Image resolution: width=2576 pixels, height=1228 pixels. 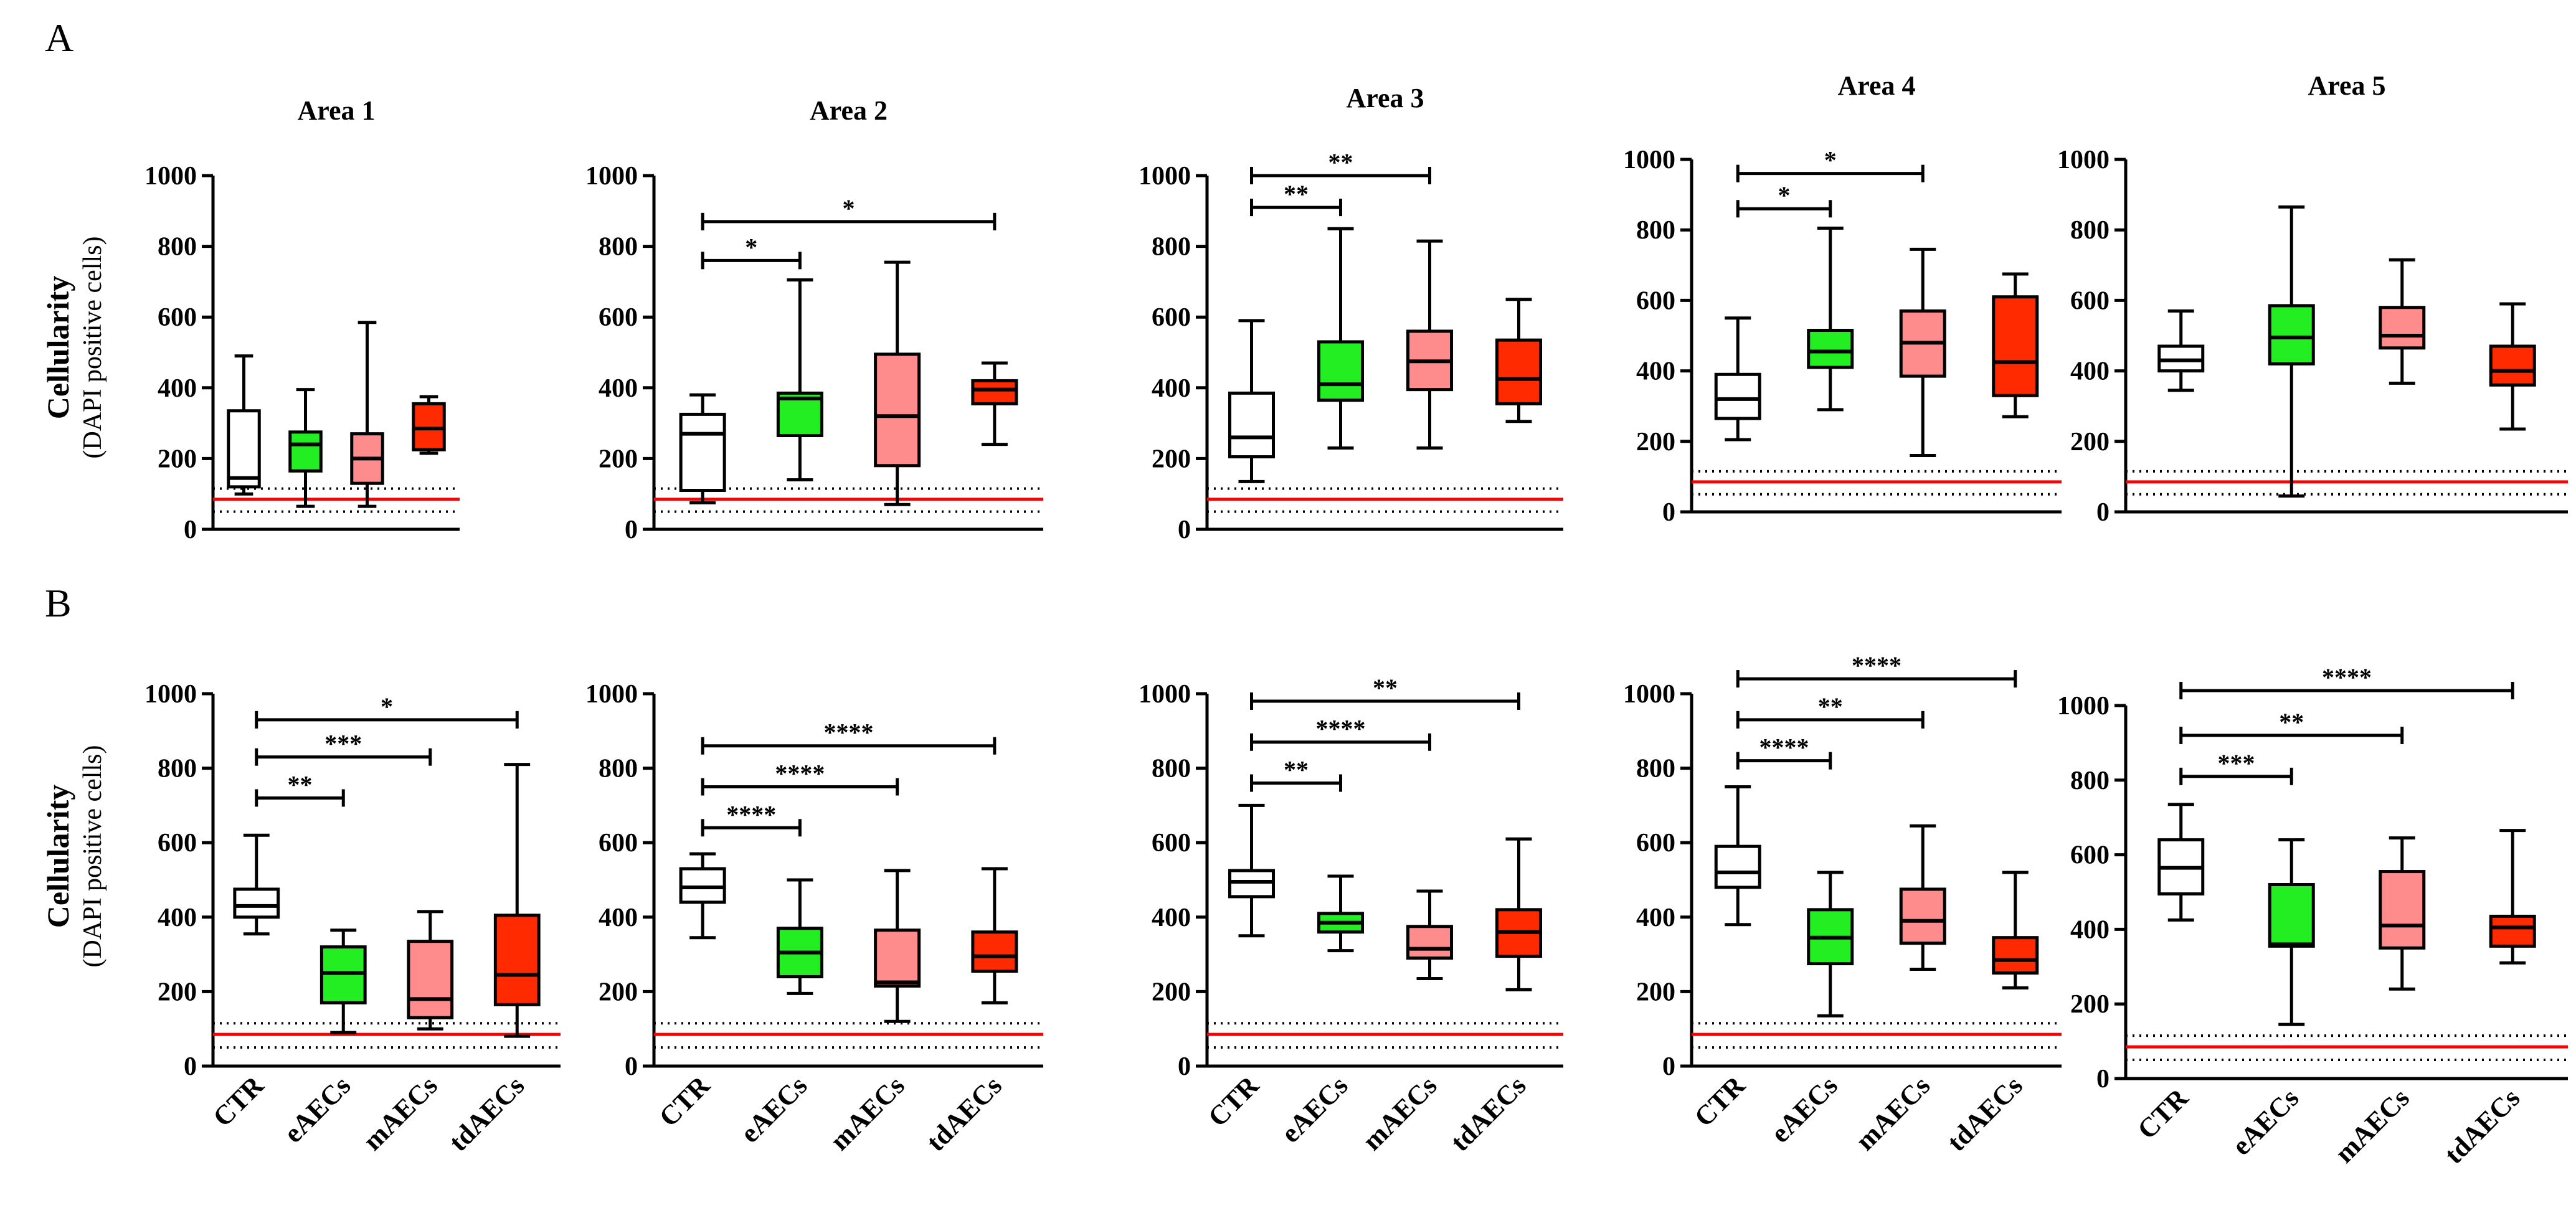 I want to click on chart-title: Area 1, so click(x=336, y=110).